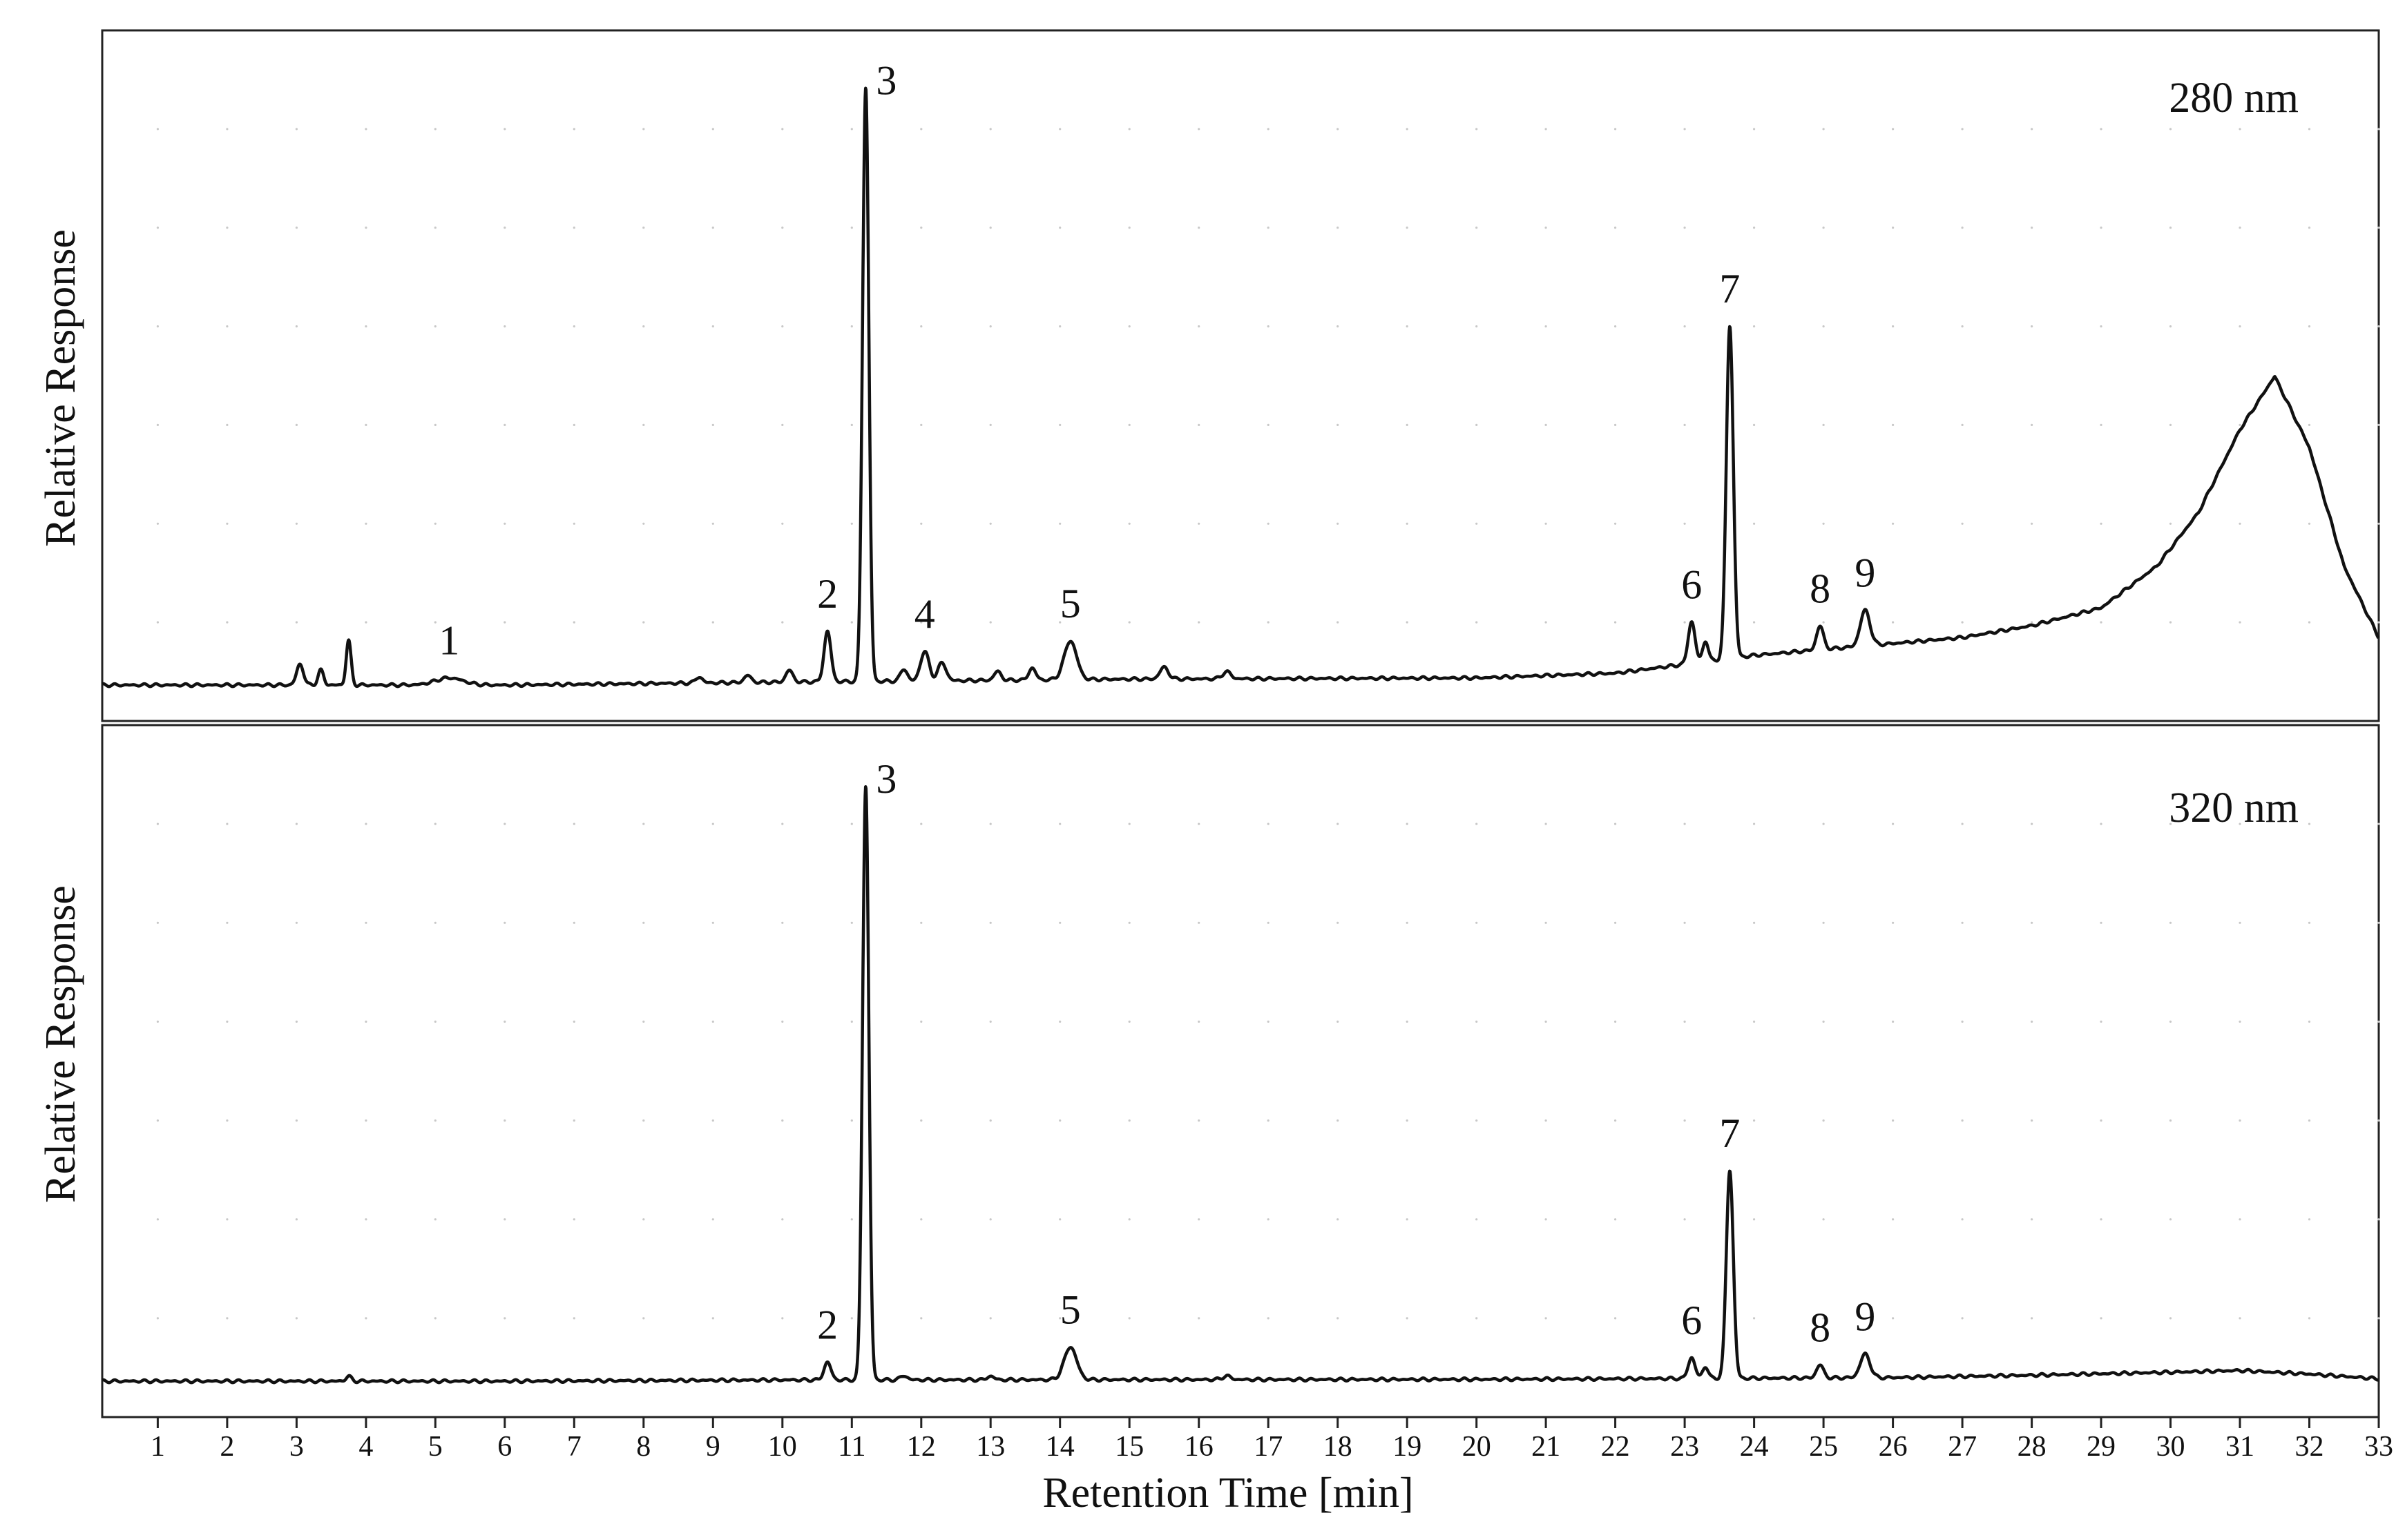  Describe the element at coordinates (2234, 98) in the screenshot. I see `wavelength-label-280nm: 280 nm` at that location.